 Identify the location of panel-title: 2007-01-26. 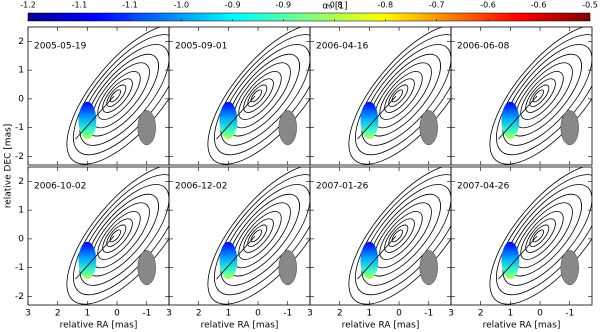
(342, 187).